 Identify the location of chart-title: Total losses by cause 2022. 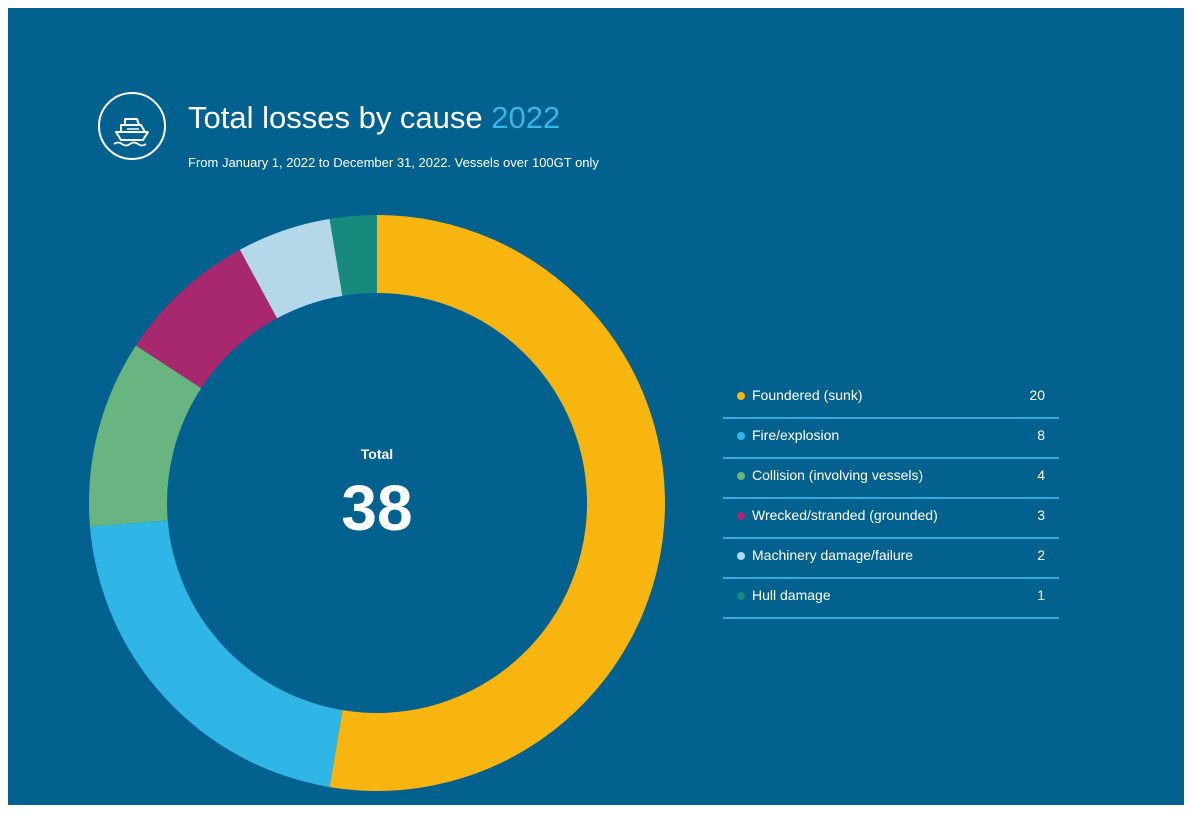
(374, 118).